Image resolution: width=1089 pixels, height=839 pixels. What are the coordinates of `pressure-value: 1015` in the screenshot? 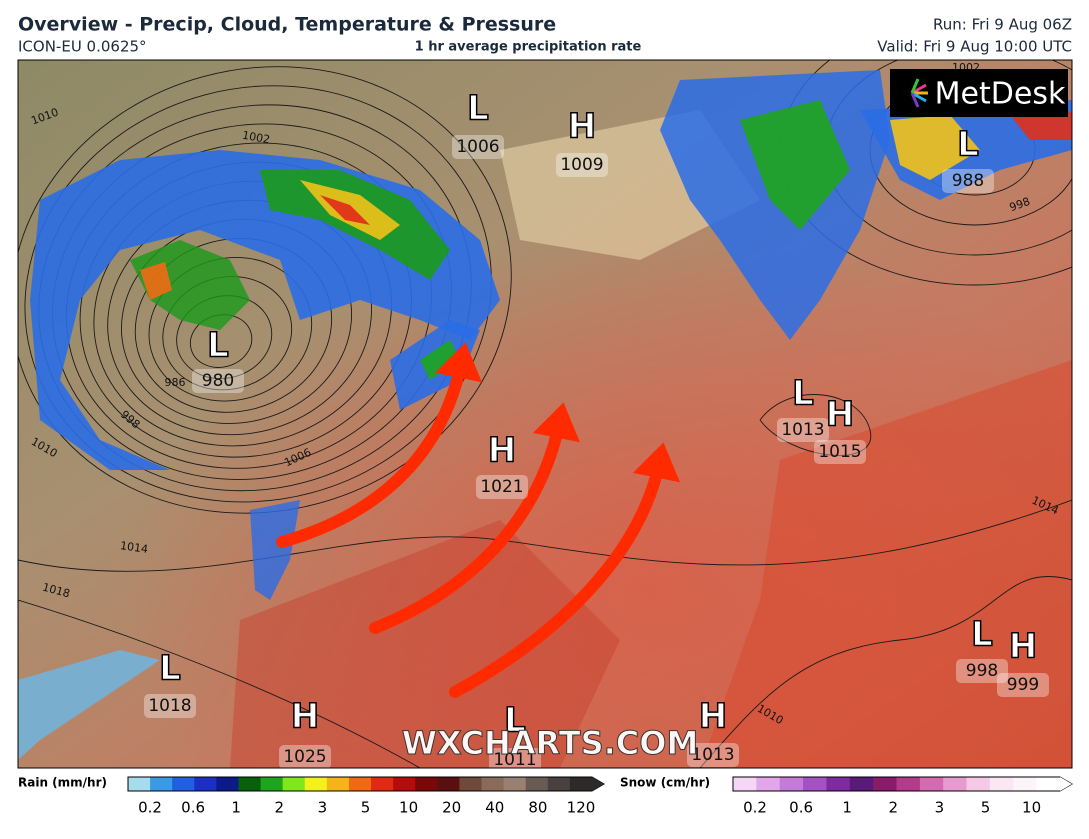 It's located at (839, 452).